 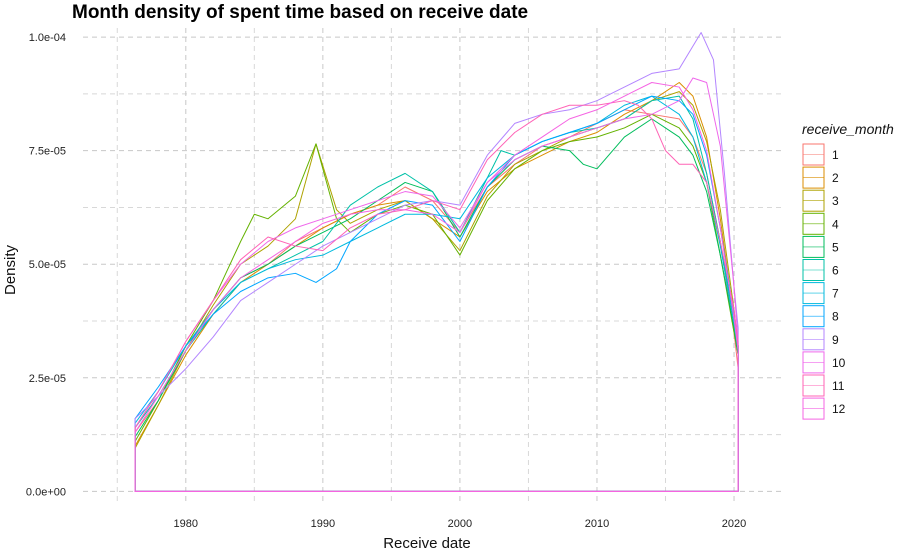 What do you see at coordinates (824, 408) in the screenshot?
I see `legend-item-12: 12` at bounding box center [824, 408].